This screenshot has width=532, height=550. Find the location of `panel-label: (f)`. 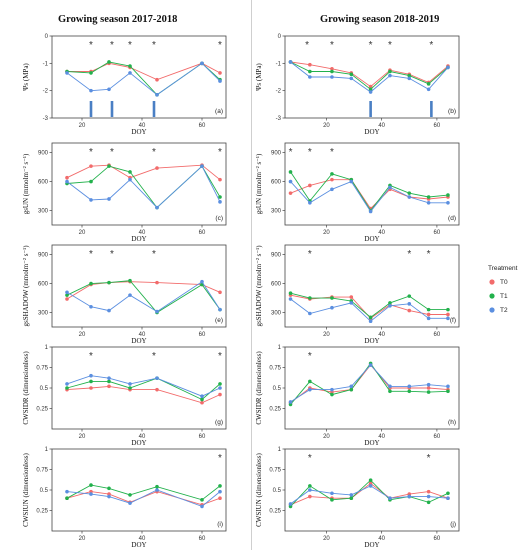

panel-label: (f) is located at coordinates (453, 320).